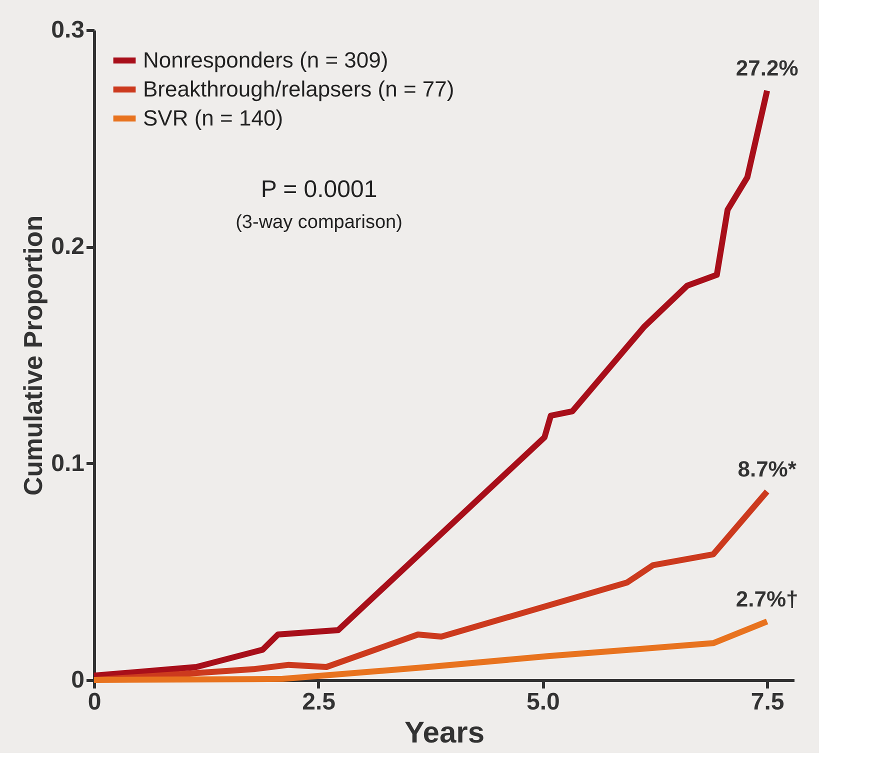 The width and height of the screenshot is (887, 773). What do you see at coordinates (767, 702) in the screenshot?
I see `x-tick-label: 7.5` at bounding box center [767, 702].